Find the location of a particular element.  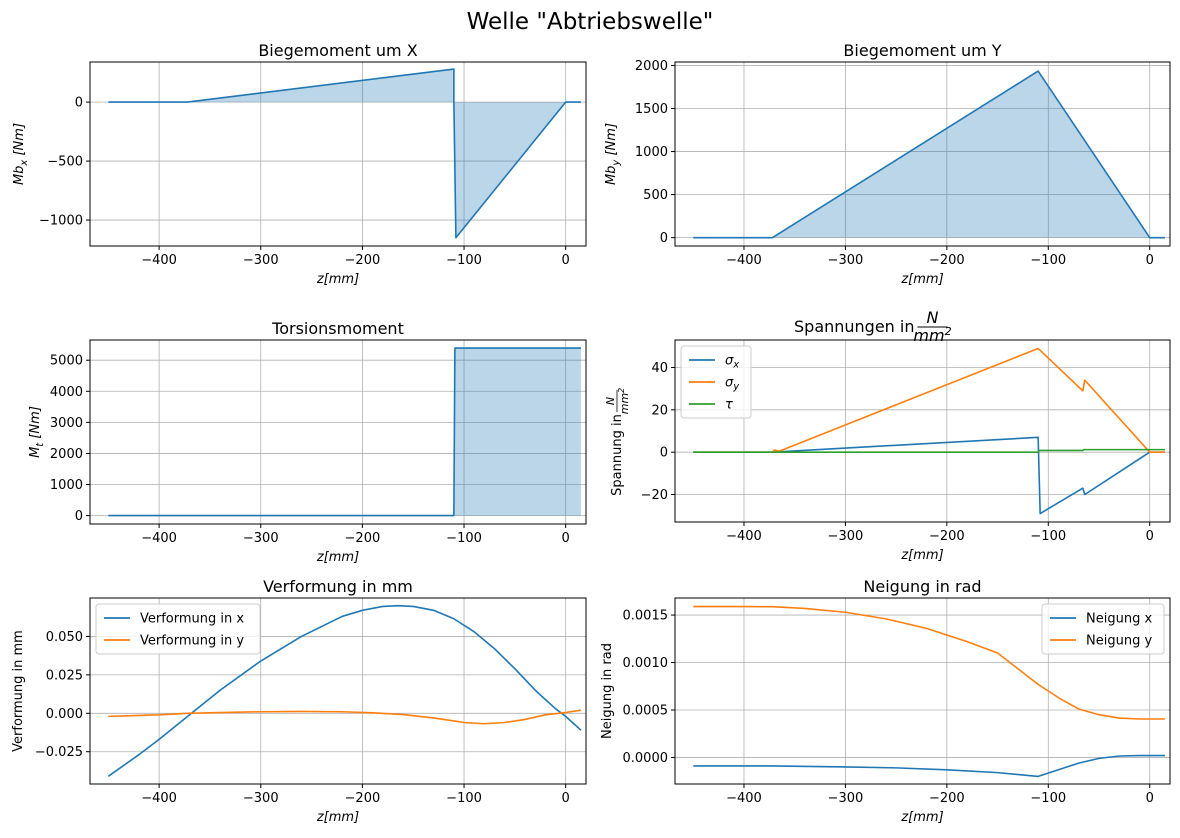

y-tick-label: −1000 is located at coordinates (61, 221).